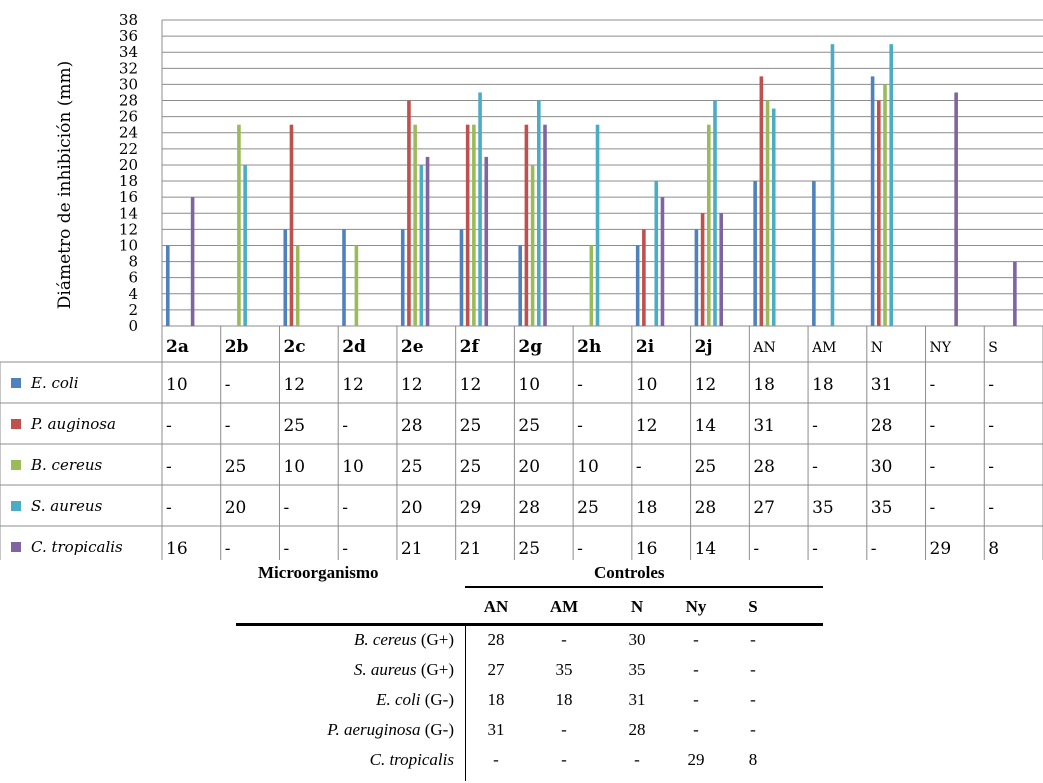 Image resolution: width=1043 pixels, height=783 pixels. What do you see at coordinates (882, 467) in the screenshot?
I see `table-cell: 30` at bounding box center [882, 467].